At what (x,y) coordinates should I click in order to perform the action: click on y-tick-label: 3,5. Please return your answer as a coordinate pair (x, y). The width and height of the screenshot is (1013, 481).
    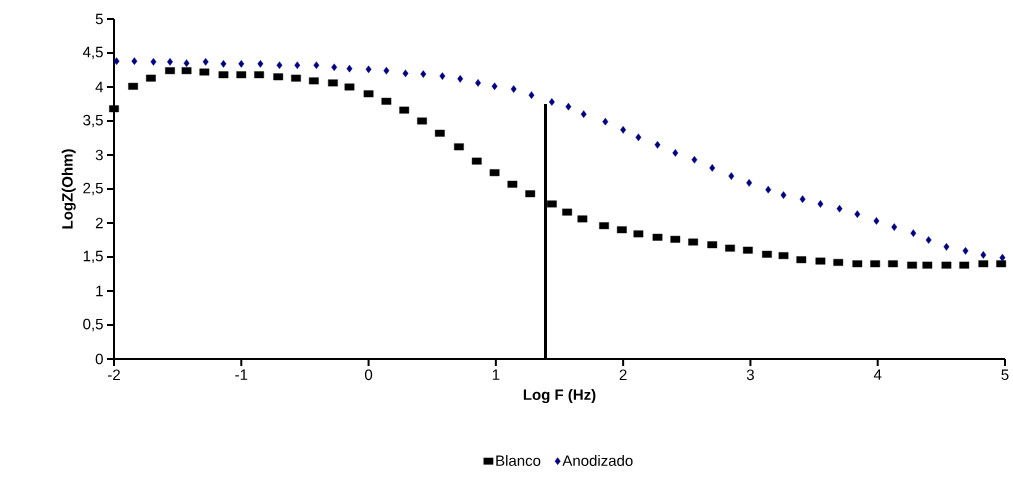
    Looking at the image, I should click on (93, 121).